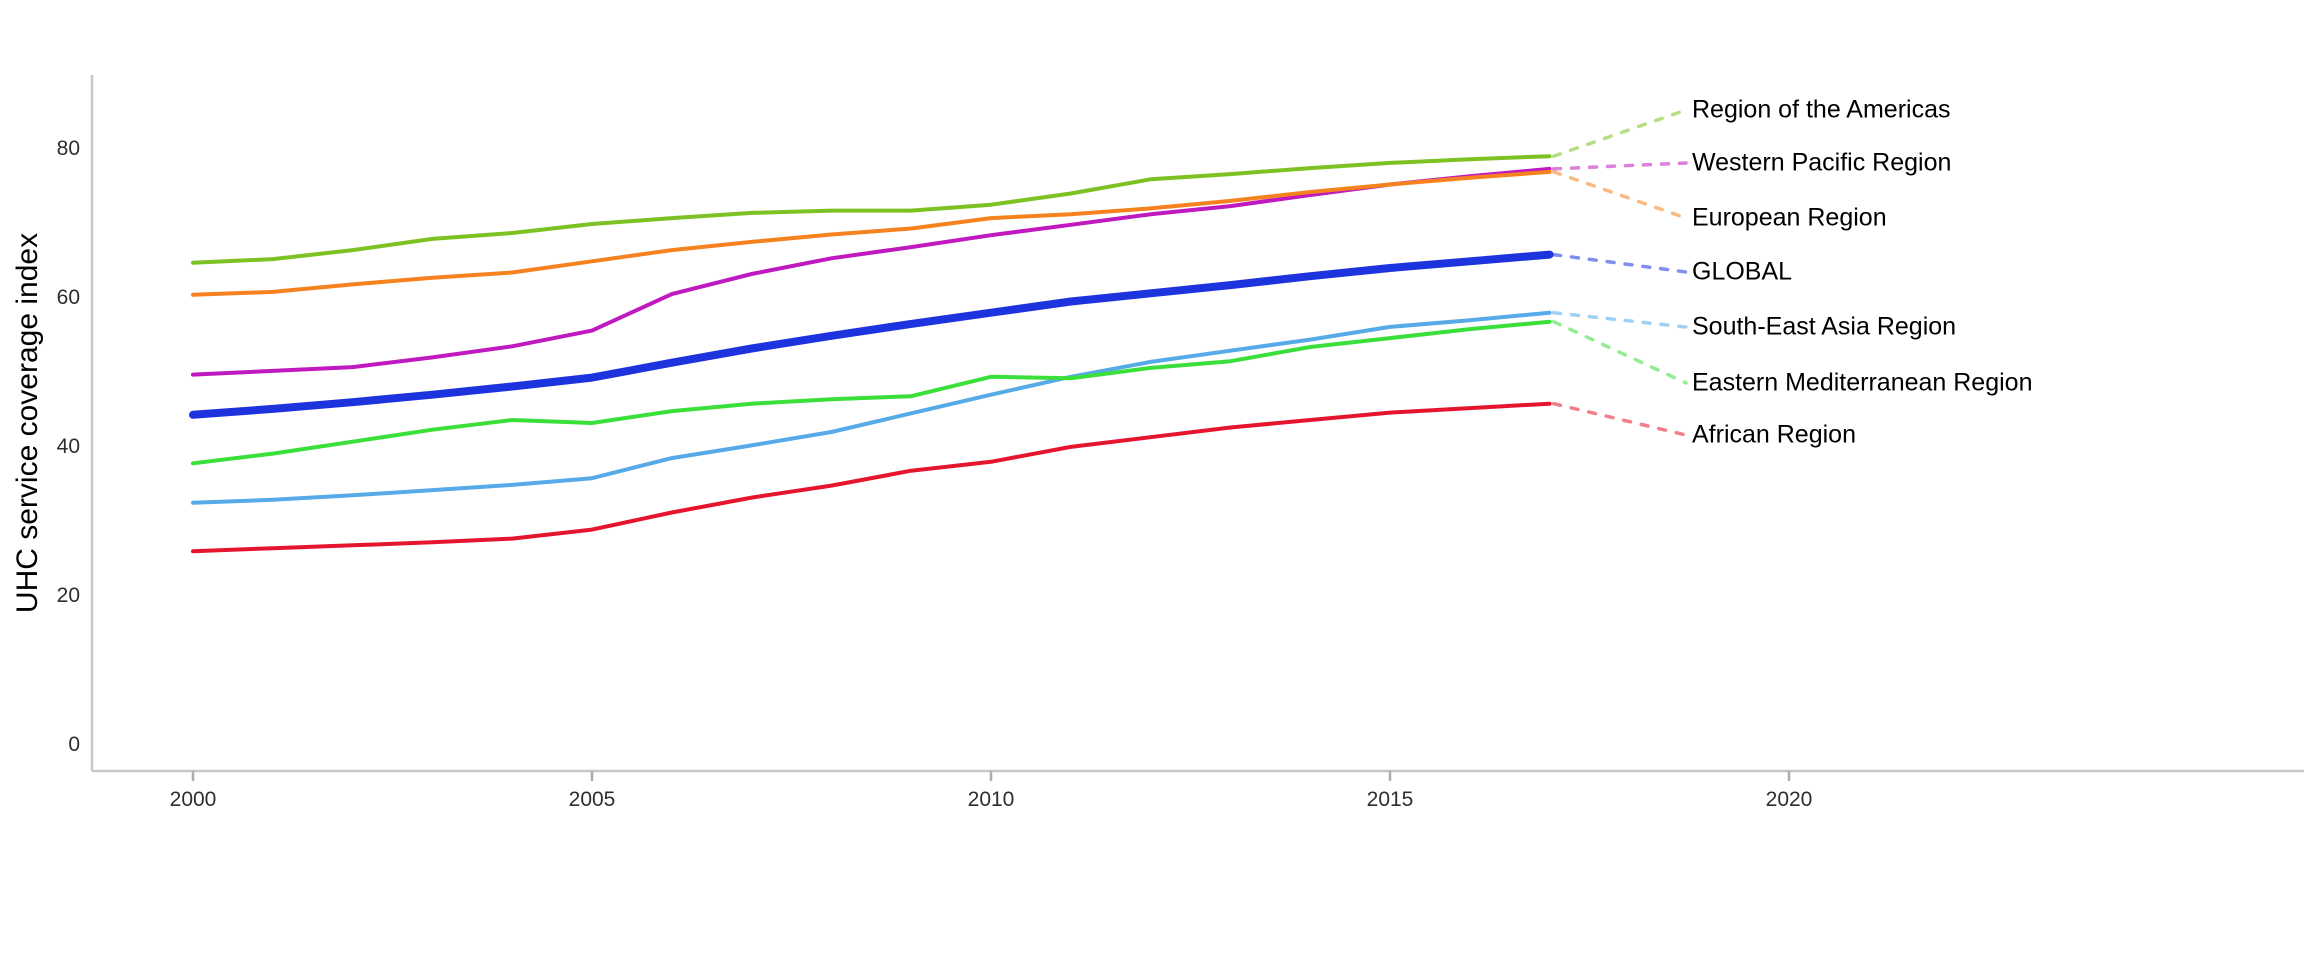 This screenshot has height=960, width=2304. Describe the element at coordinates (68, 446) in the screenshot. I see `y-tick-label-40: 40` at that location.